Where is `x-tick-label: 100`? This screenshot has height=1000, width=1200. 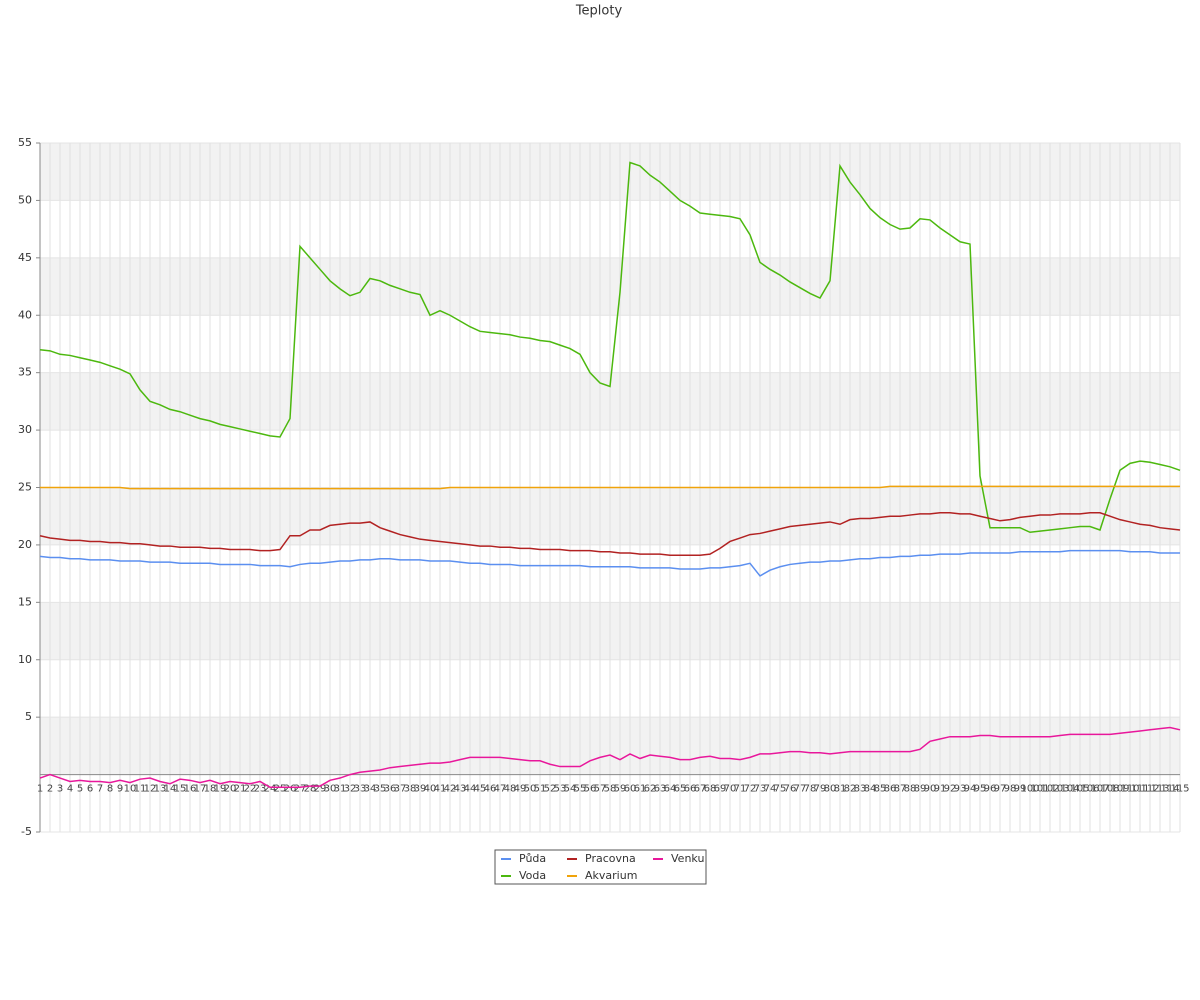
x-tick-label: 100 is located at coordinates (1029, 789).